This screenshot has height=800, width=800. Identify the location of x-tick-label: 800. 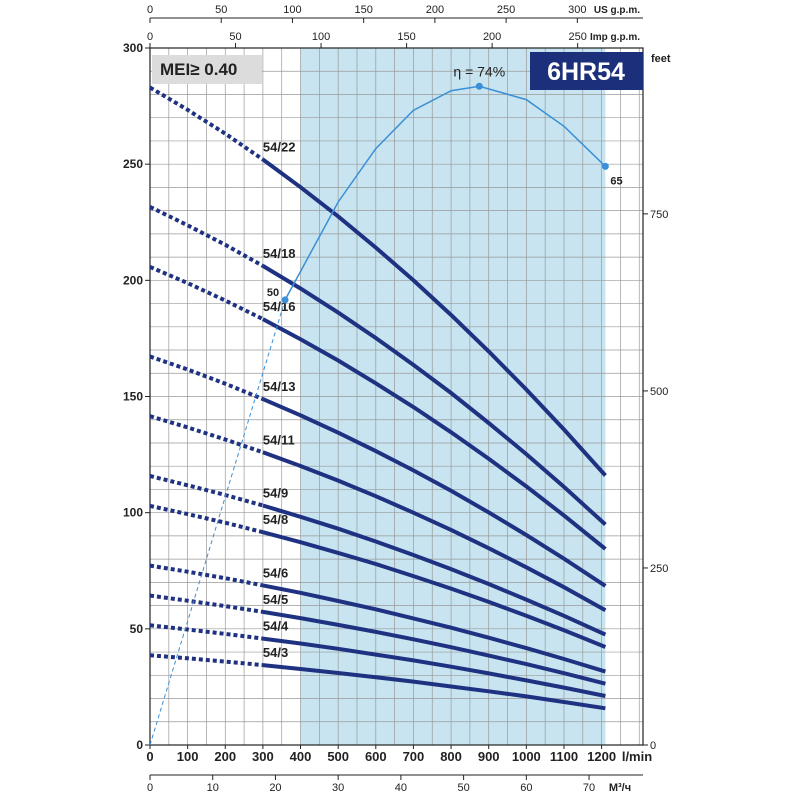
(451, 756).